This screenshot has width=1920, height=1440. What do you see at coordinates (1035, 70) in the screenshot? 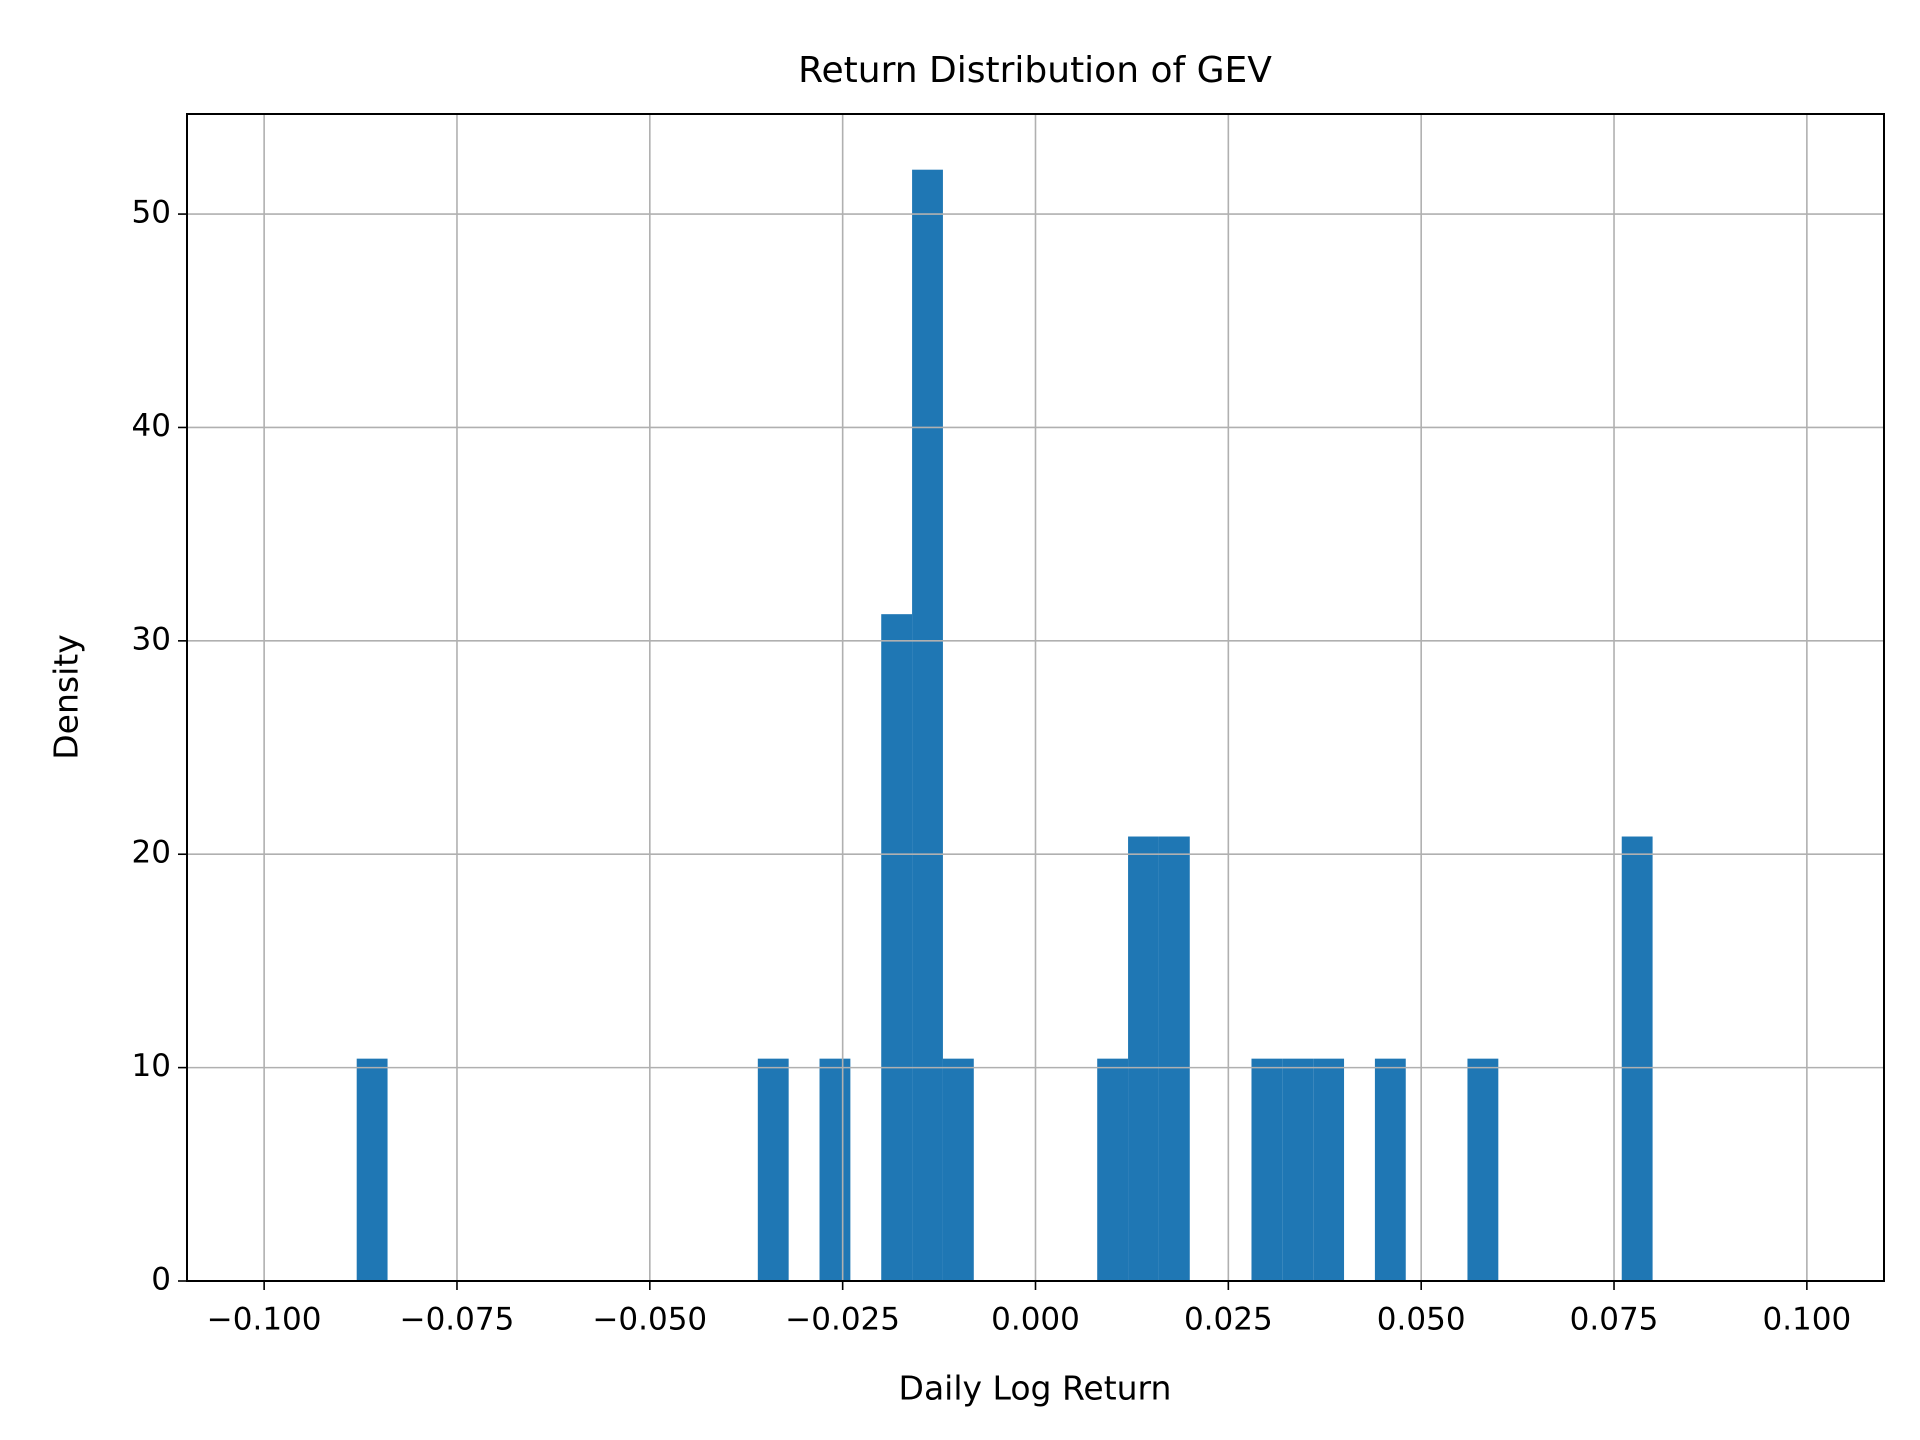
I see `chart-title: Return Distribution of GEV` at bounding box center [1035, 70].